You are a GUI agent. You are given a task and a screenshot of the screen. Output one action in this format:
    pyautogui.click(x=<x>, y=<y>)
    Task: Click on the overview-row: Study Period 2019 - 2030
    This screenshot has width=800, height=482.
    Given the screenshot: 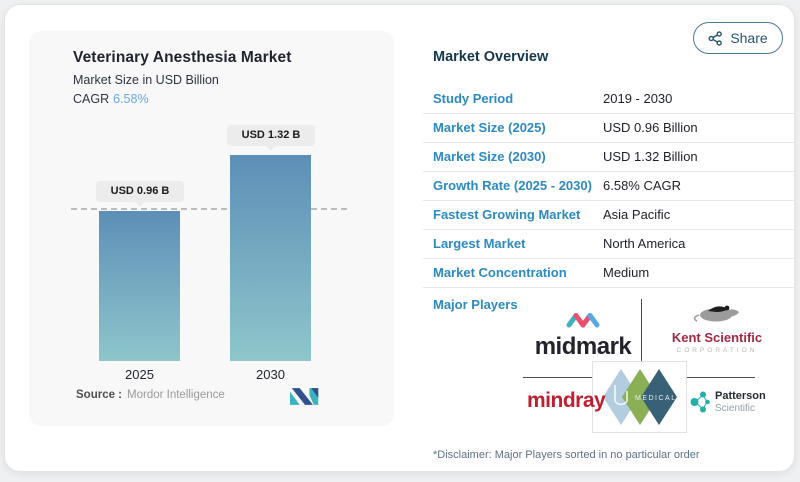 What is the action you would take?
    pyautogui.click(x=608, y=99)
    